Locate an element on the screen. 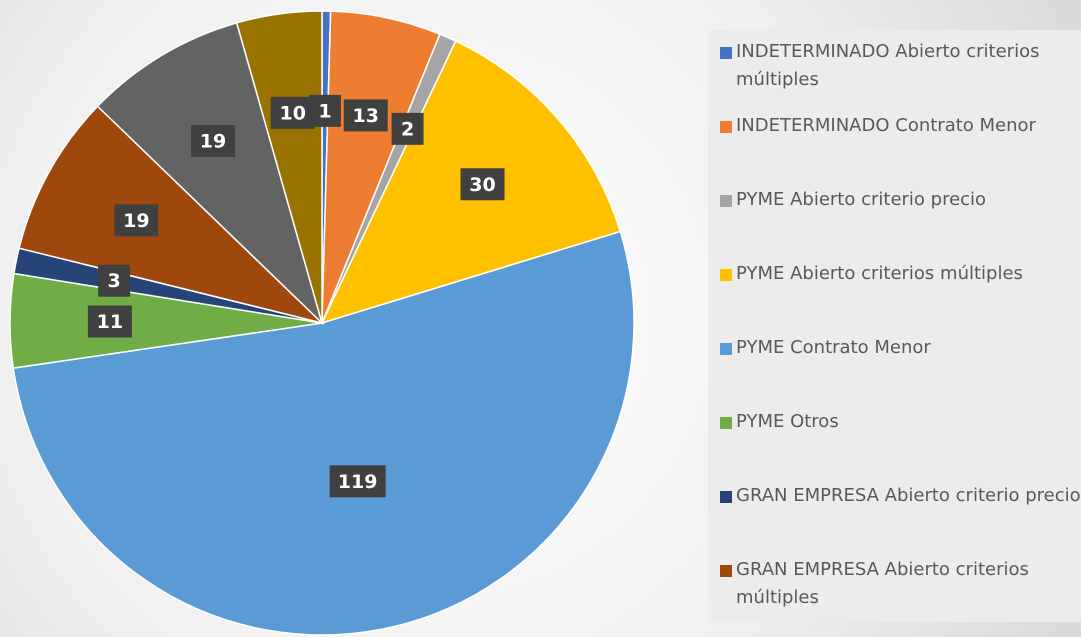 This screenshot has width=1081, height=637. legend-label: PYME Abierto criterio precio is located at coordinates (861, 199).